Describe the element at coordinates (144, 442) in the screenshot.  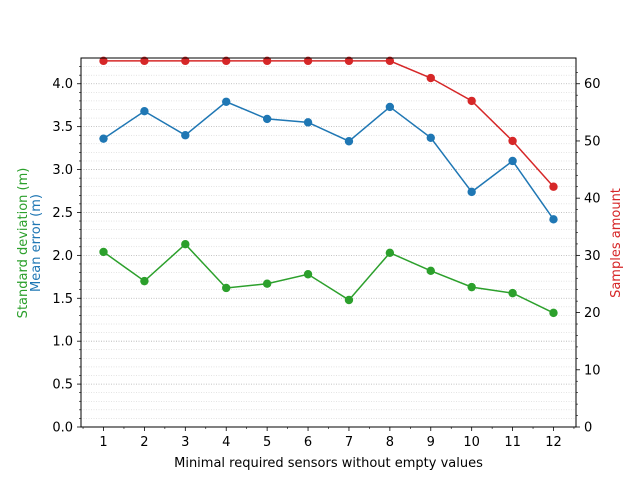
I see `x-tick-label: 2` at that location.